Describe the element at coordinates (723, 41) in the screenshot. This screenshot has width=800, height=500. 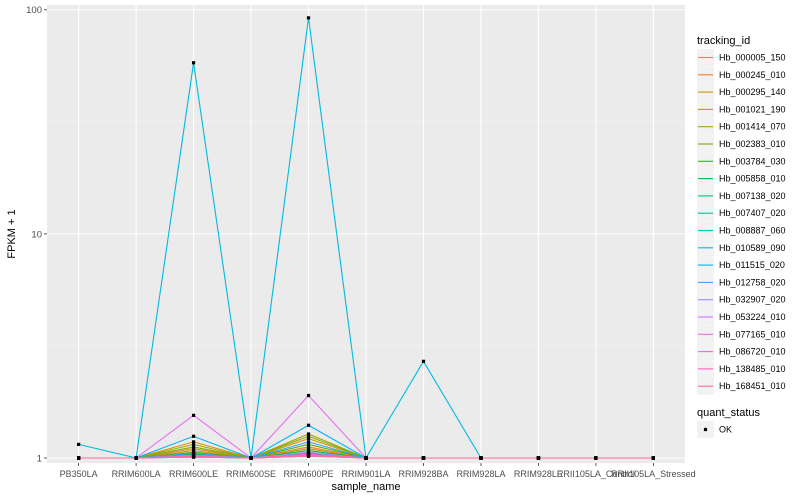
I see `legend-title: tracking_id` at that location.